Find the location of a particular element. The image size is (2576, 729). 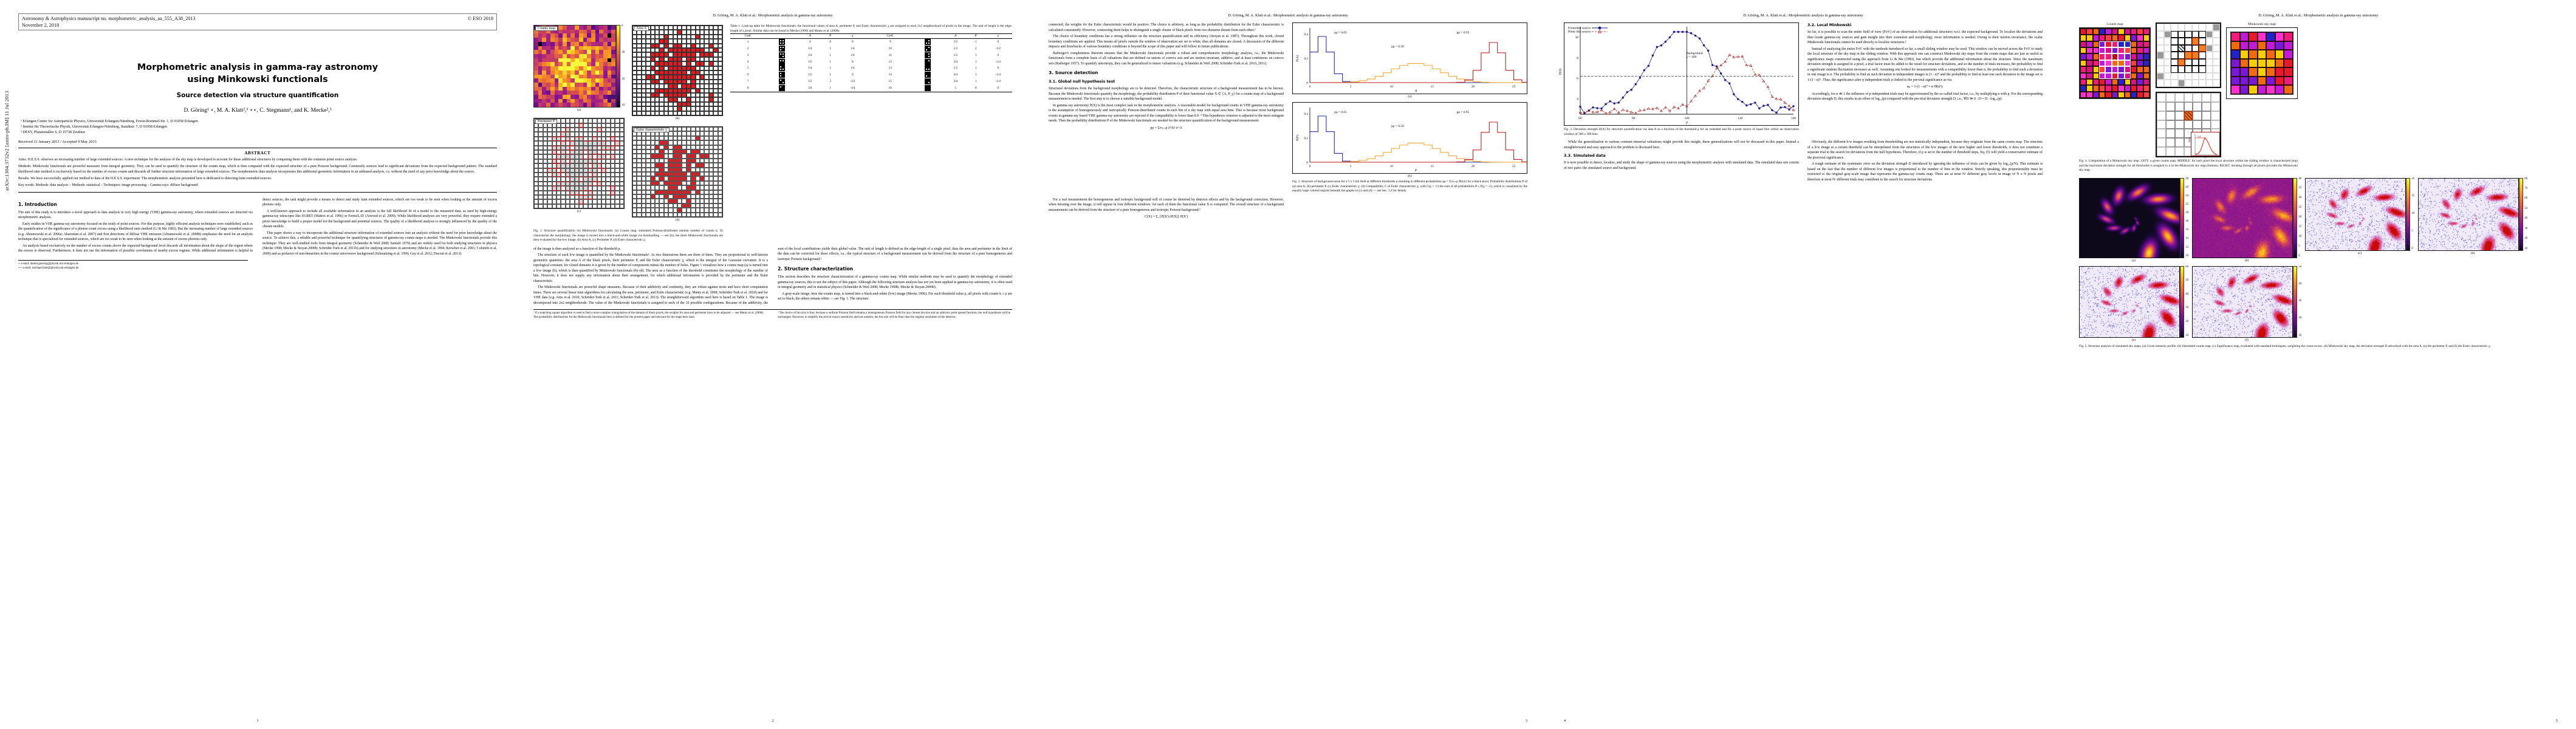

annotation: pρ = 0.05 is located at coordinates (1340, 33).